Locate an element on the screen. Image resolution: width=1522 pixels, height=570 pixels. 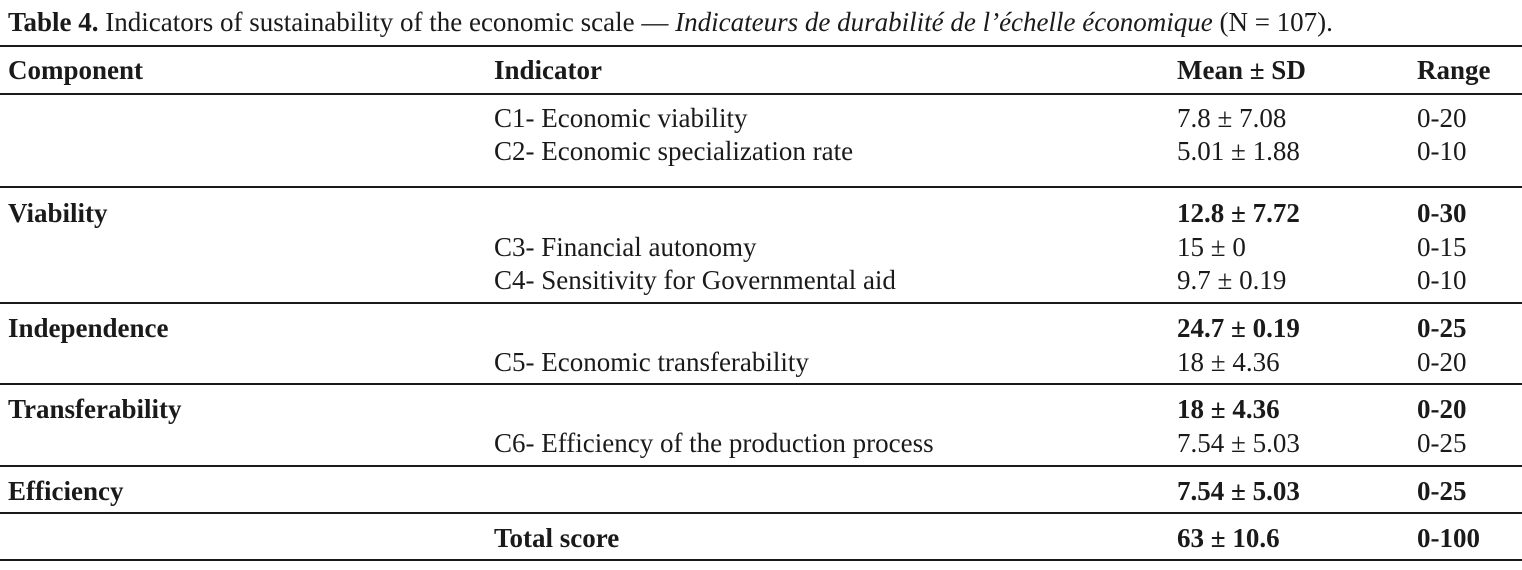
indicator-c6: C6- Efficiency of the production process is located at coordinates (714, 443).